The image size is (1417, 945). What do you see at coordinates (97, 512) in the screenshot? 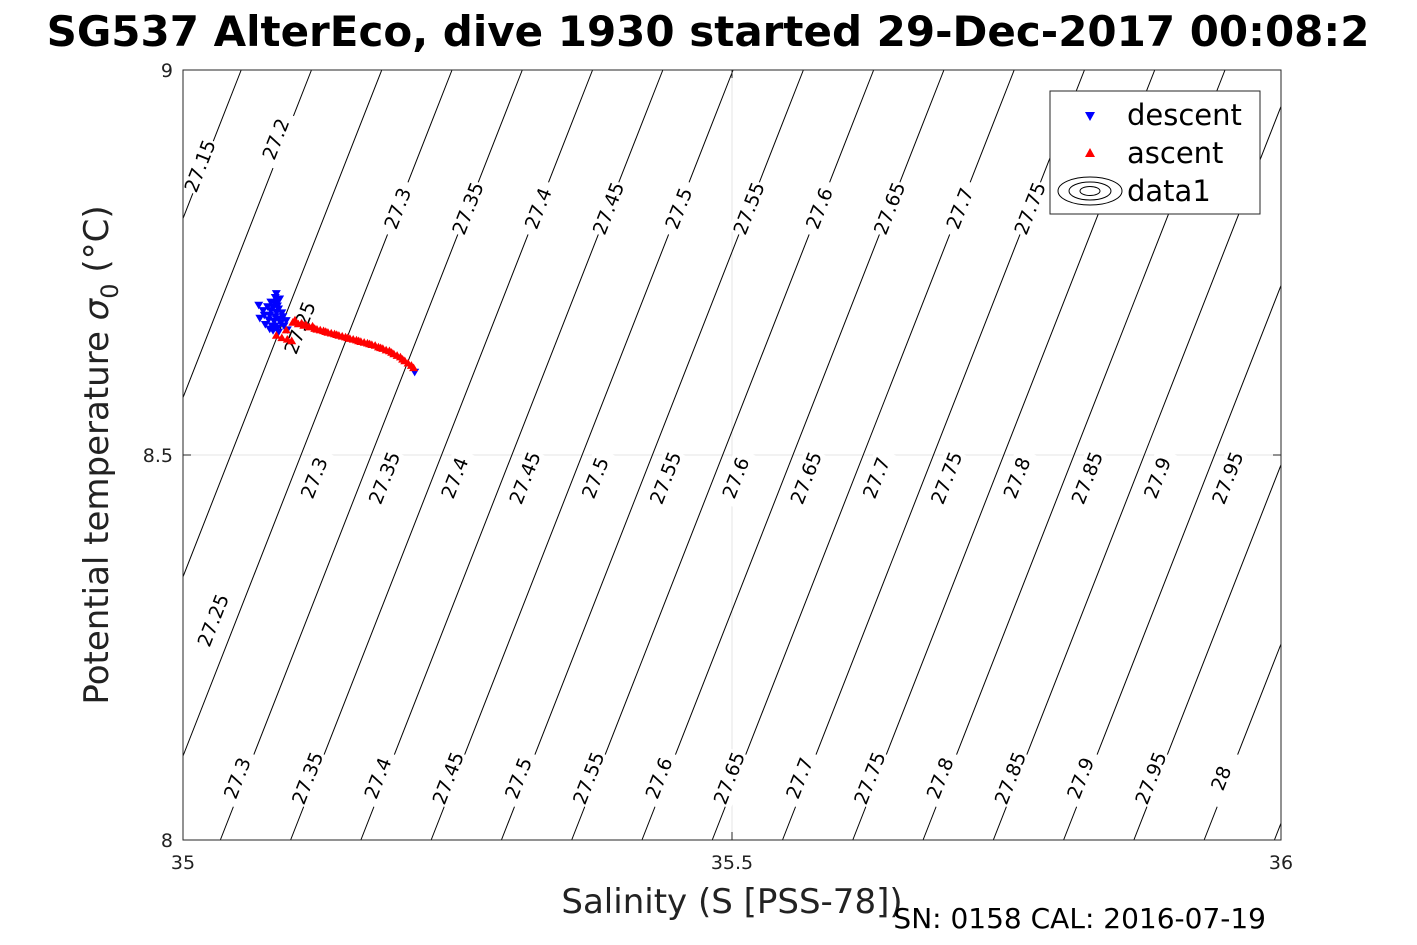
I see `y-axis-label-main: Potential temperature` at bounding box center [97, 512].